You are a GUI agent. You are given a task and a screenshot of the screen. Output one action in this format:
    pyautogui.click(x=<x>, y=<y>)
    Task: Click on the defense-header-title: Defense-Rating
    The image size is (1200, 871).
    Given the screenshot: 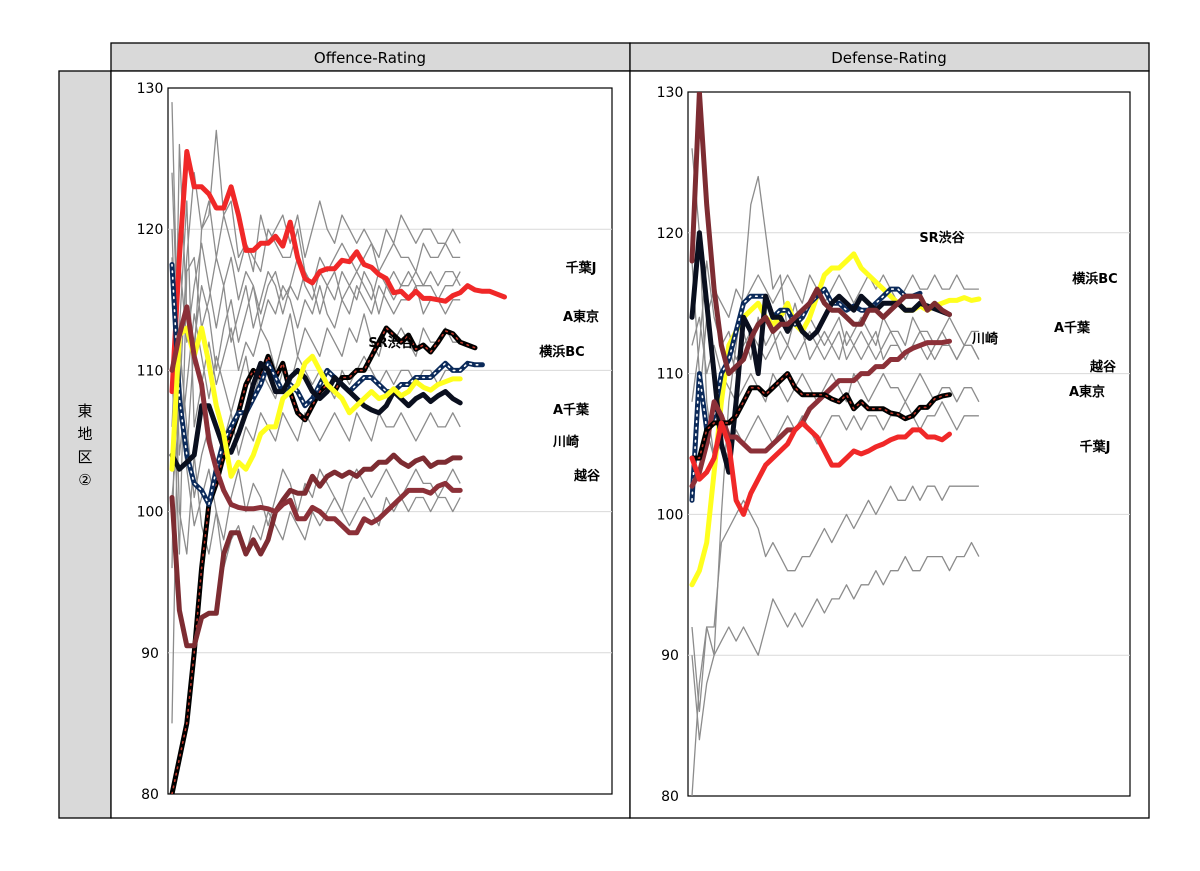 What is the action you would take?
    pyautogui.click(x=889, y=58)
    